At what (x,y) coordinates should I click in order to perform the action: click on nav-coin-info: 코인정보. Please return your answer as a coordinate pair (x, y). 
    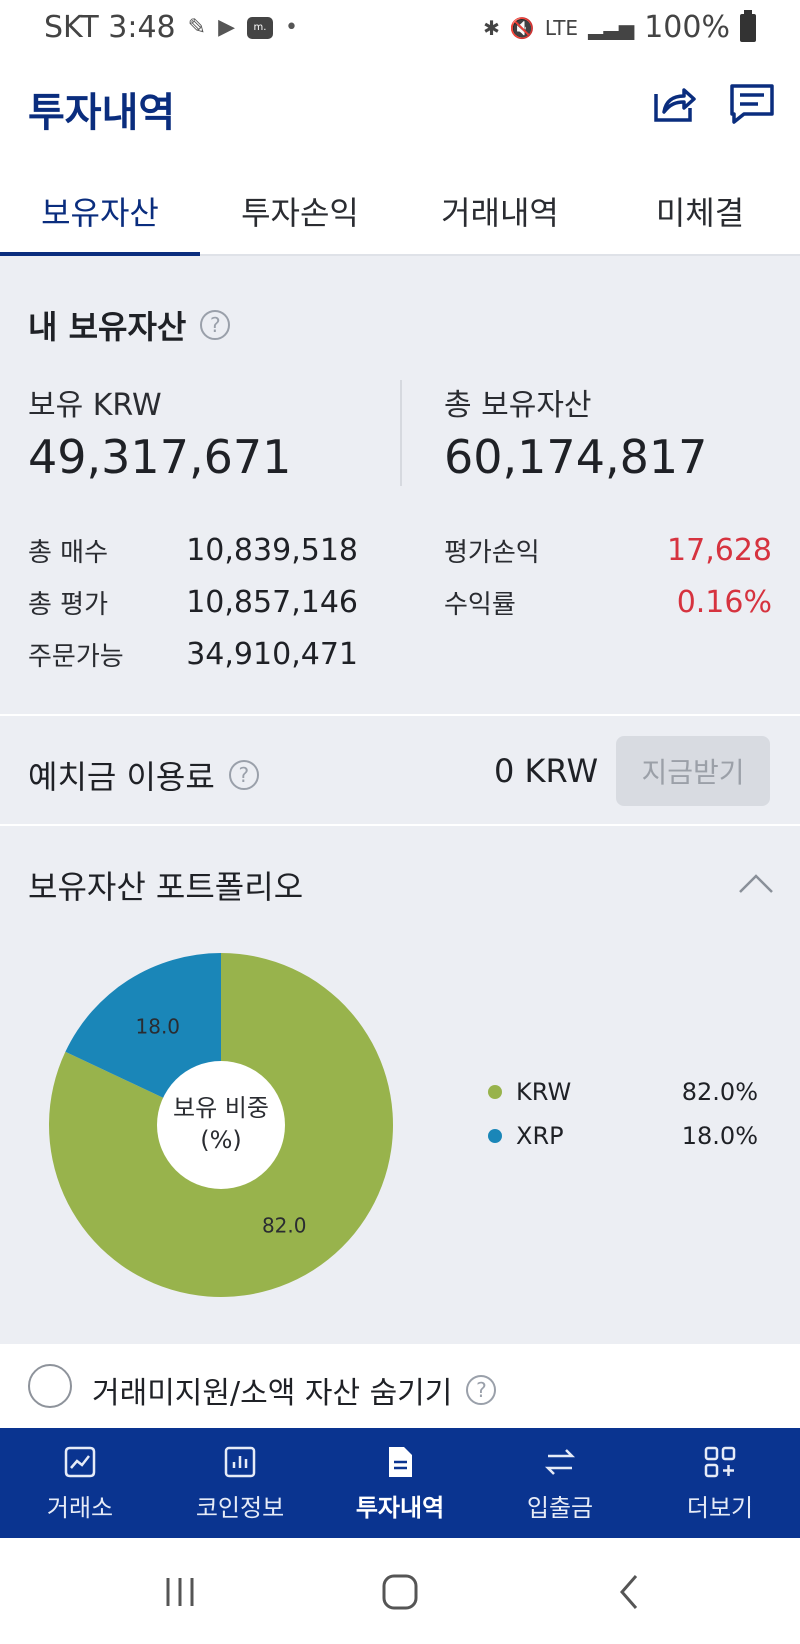
    Looking at the image, I should click on (240, 1483).